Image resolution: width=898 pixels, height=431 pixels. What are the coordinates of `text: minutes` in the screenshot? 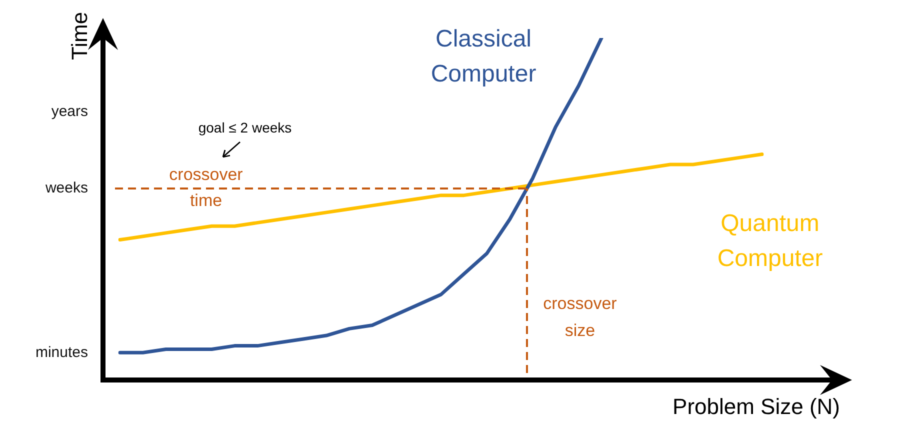 It's located at (61, 352).